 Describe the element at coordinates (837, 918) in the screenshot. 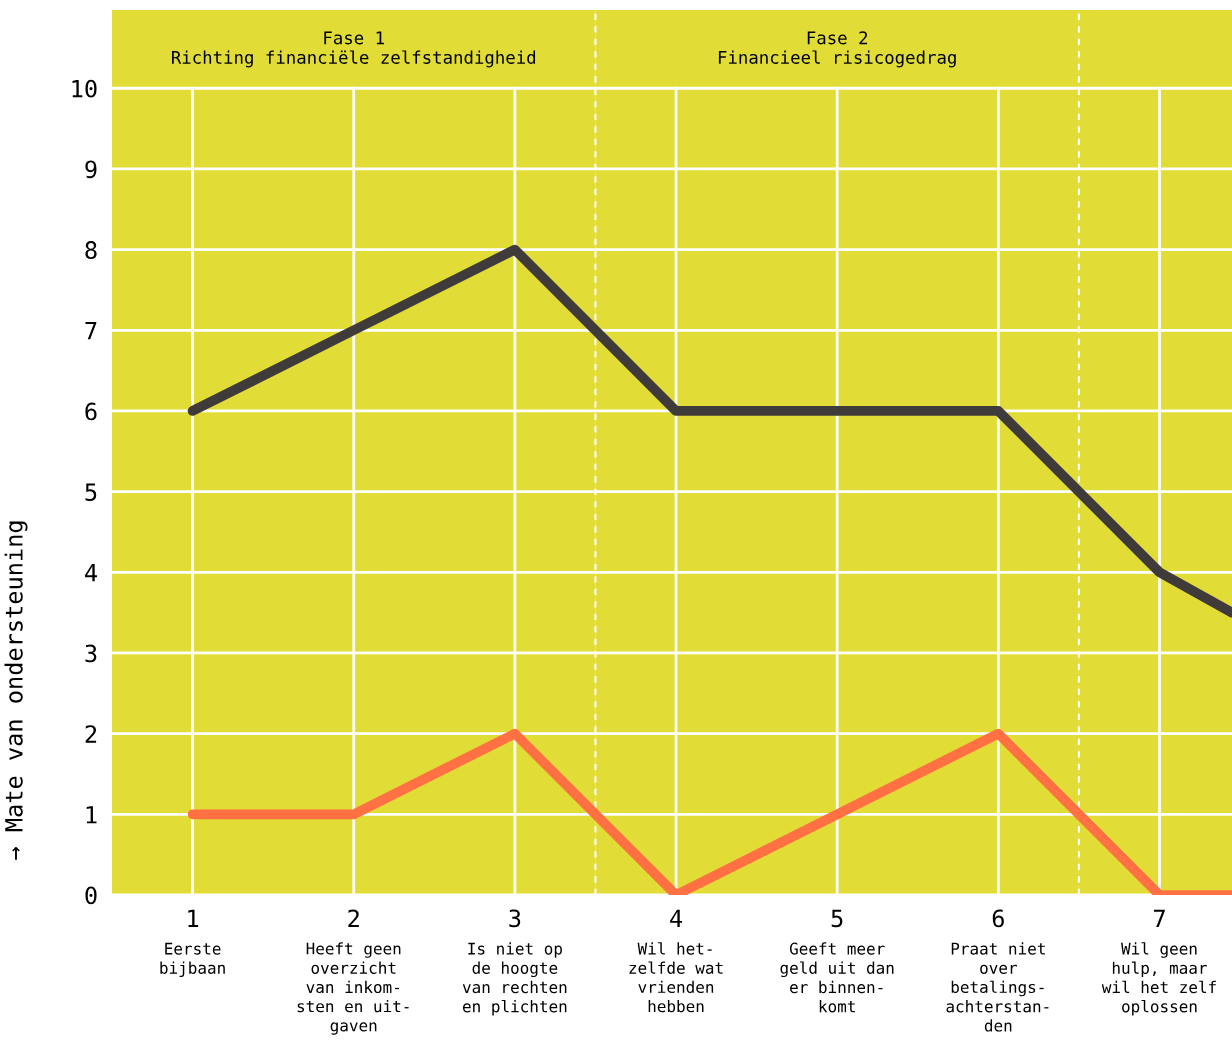

I see `x-tick-label: 5` at that location.